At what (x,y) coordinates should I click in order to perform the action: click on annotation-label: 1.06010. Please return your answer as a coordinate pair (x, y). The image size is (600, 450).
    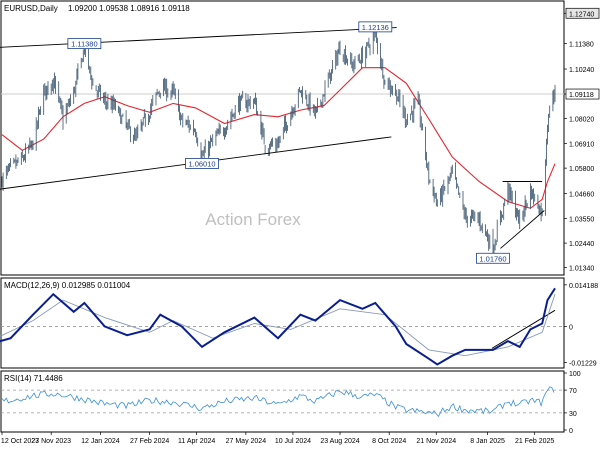
    Looking at the image, I should click on (201, 163).